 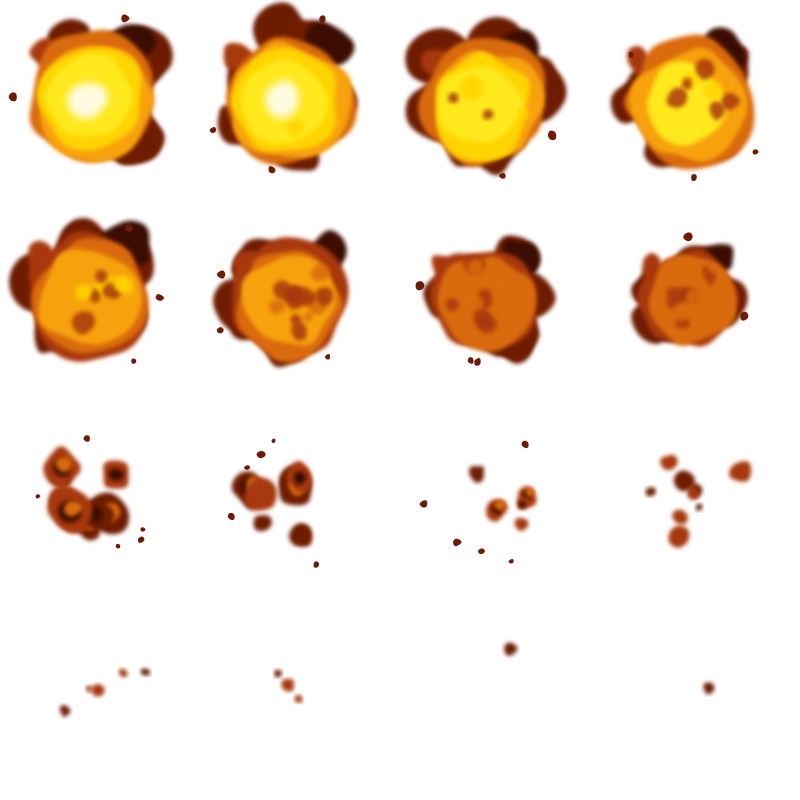 I want to click on fire-hotspot, so click(x=88, y=100).